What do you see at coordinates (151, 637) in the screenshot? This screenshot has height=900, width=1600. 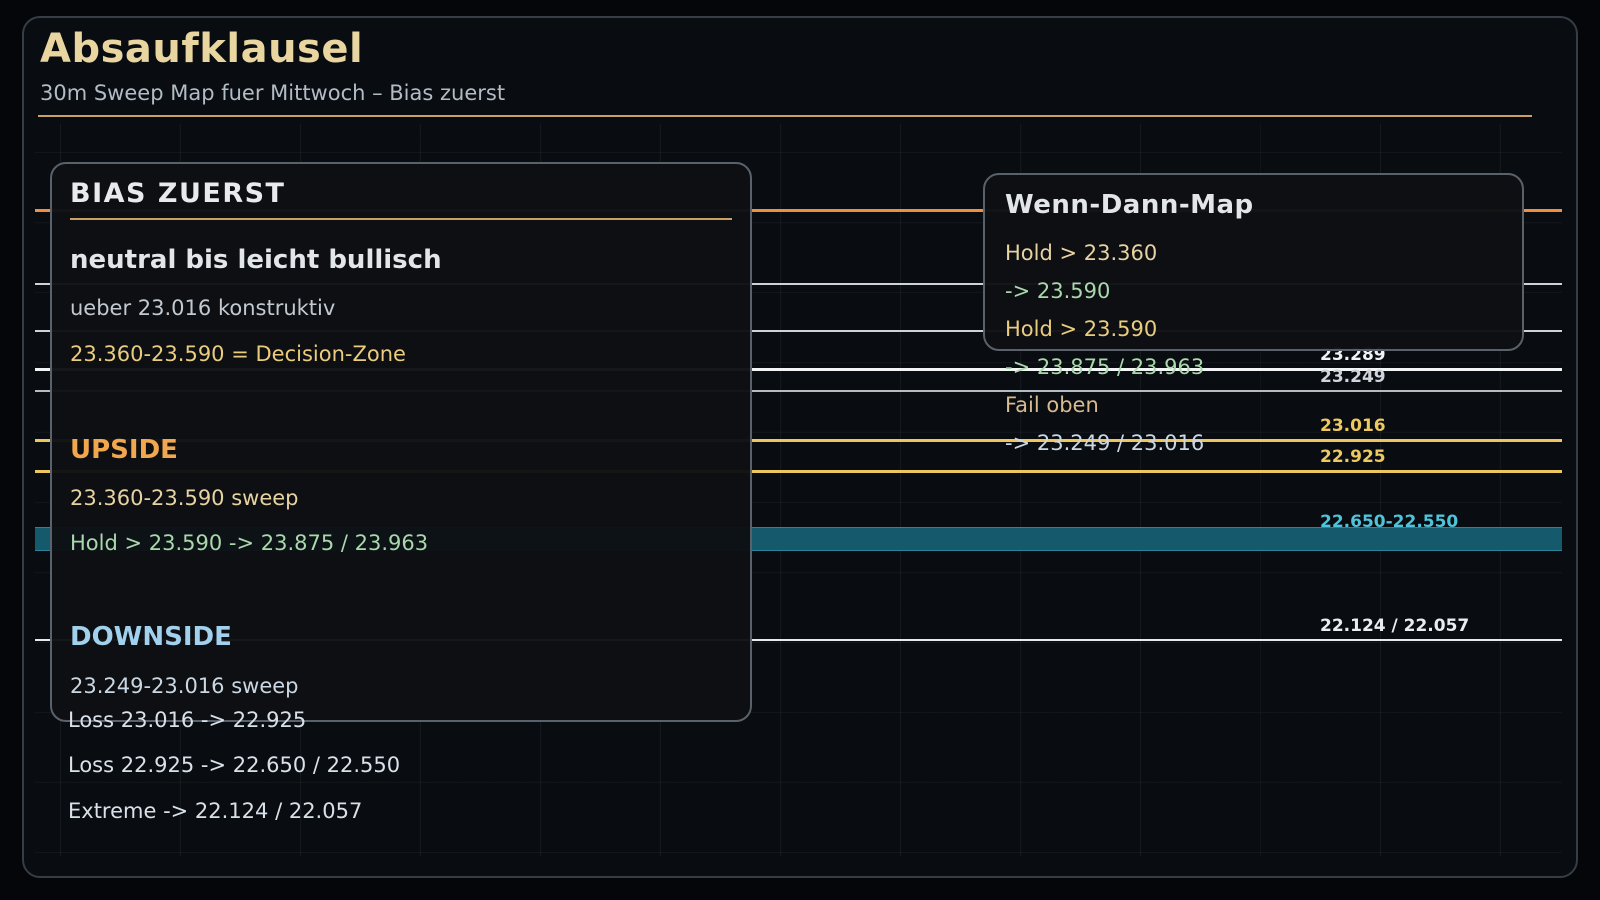 I see `downside-heading: DOWNSIDE` at bounding box center [151, 637].